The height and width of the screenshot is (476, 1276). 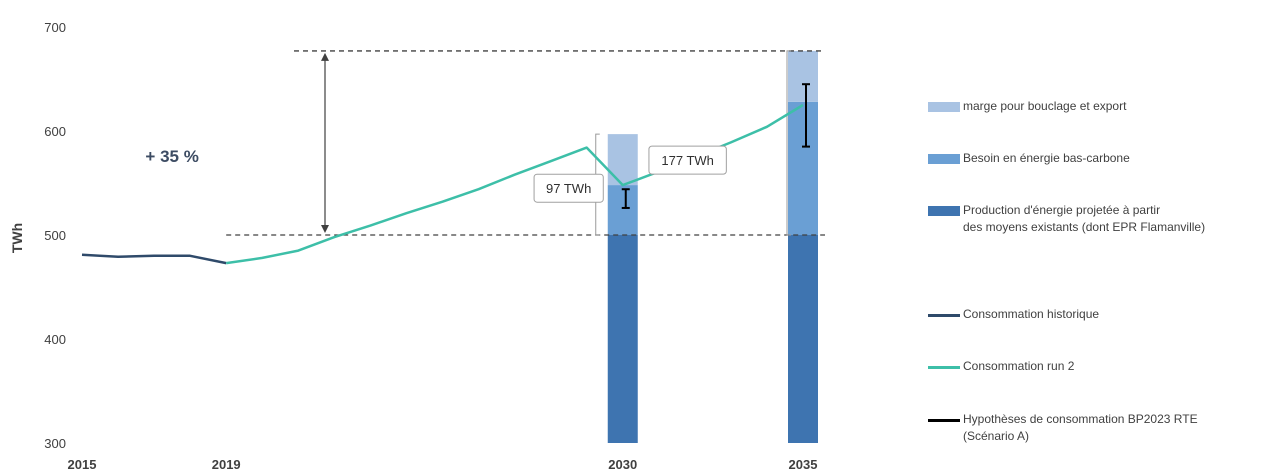 I want to click on x-tick-label: 2030, so click(x=622, y=464).